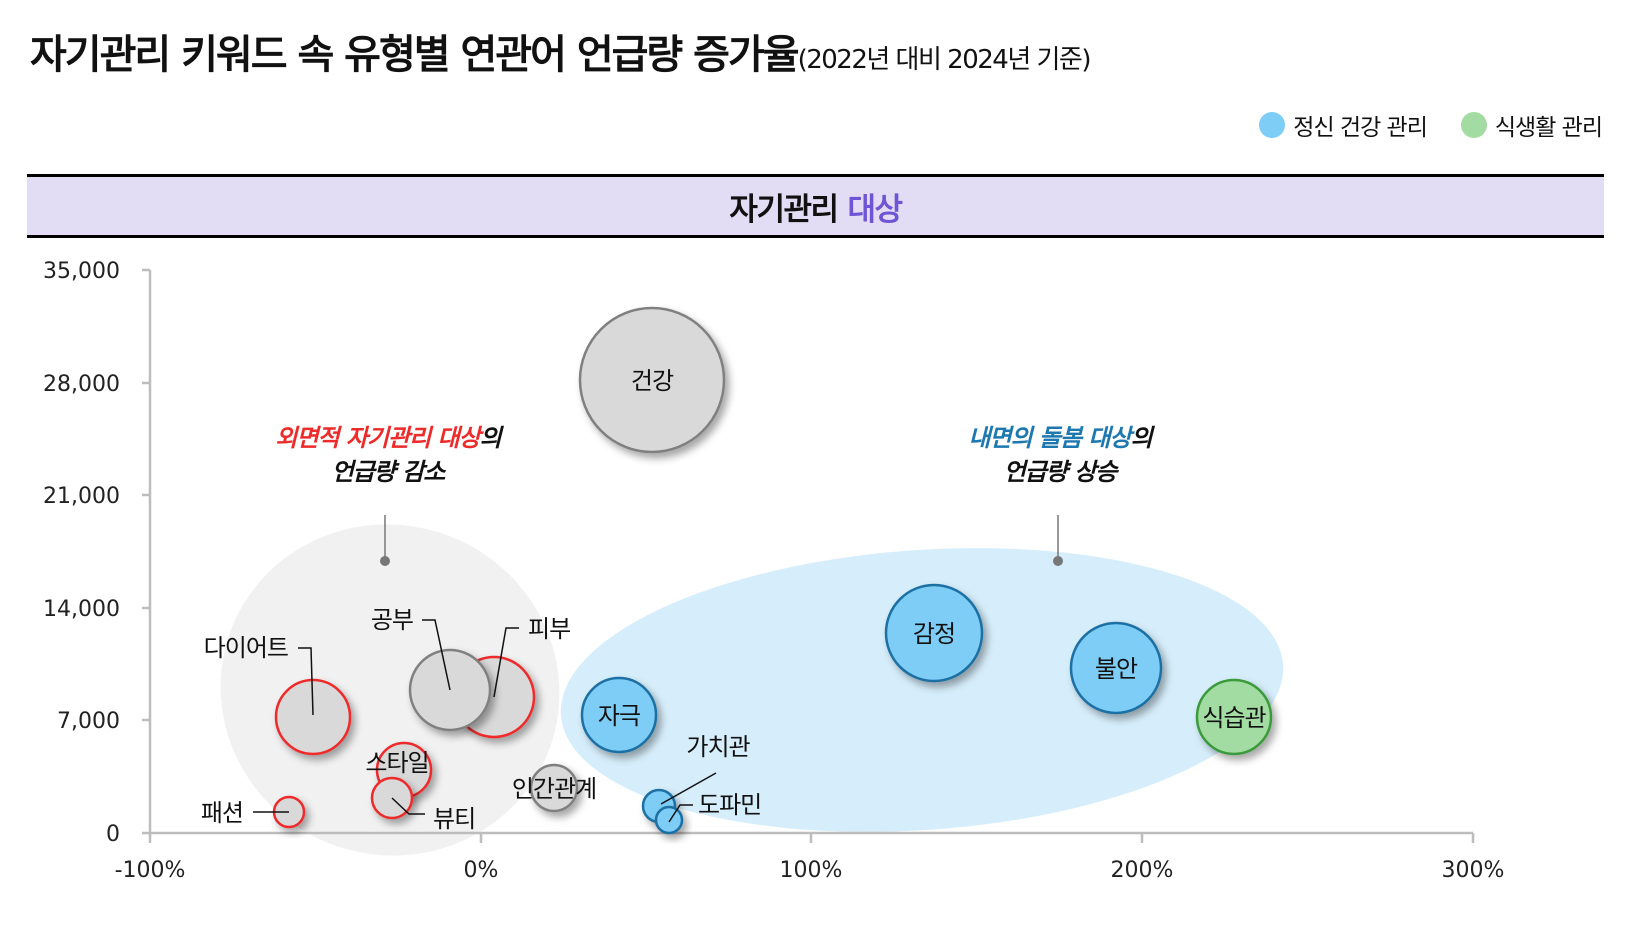 Image resolution: width=1630 pixels, height=944 pixels. What do you see at coordinates (1062, 495) in the screenshot?
I see `annotation-inner: 내면의 돌봄 대상의 언급량 상승` at bounding box center [1062, 495].